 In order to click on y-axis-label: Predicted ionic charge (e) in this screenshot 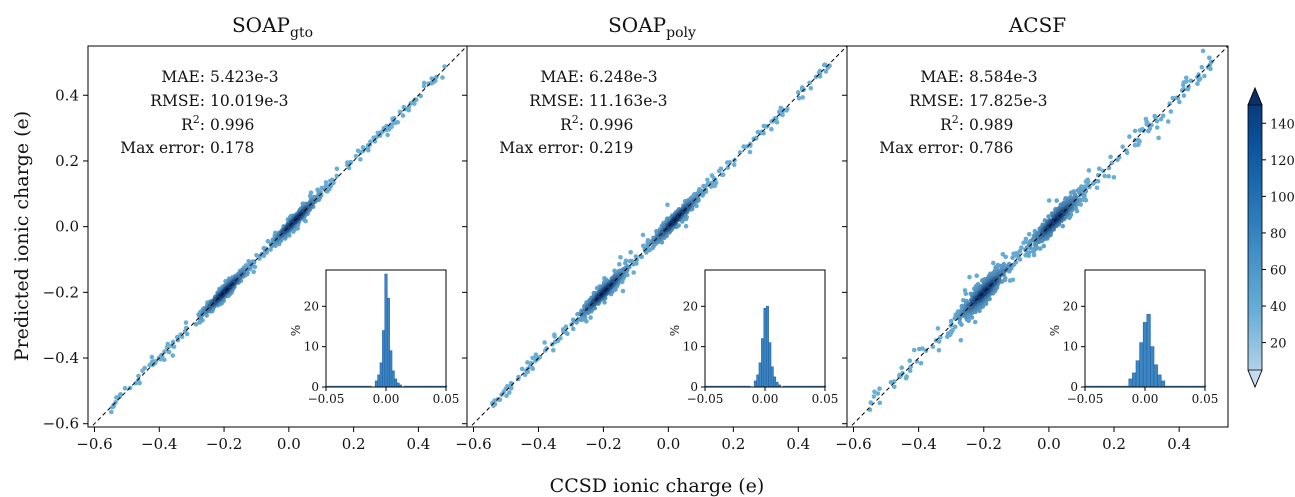, I will do `click(22, 236)`.